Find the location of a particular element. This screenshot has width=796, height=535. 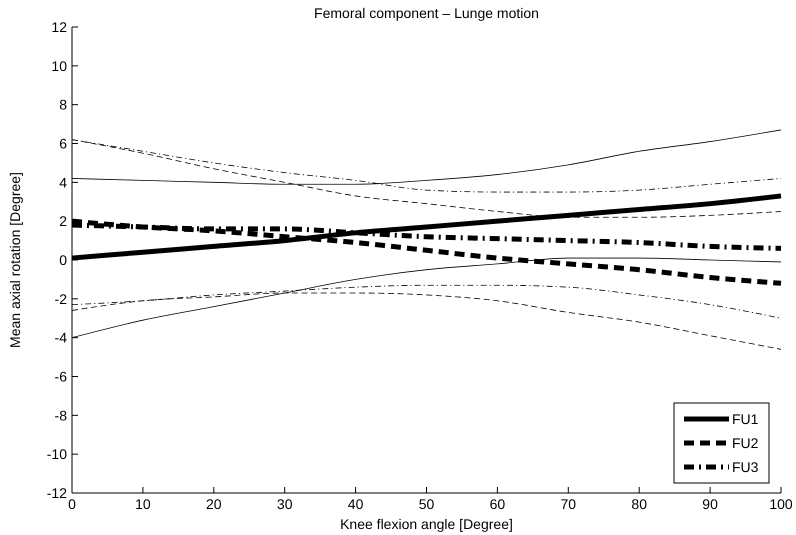

y-tick-label: -12 is located at coordinates (57, 493).